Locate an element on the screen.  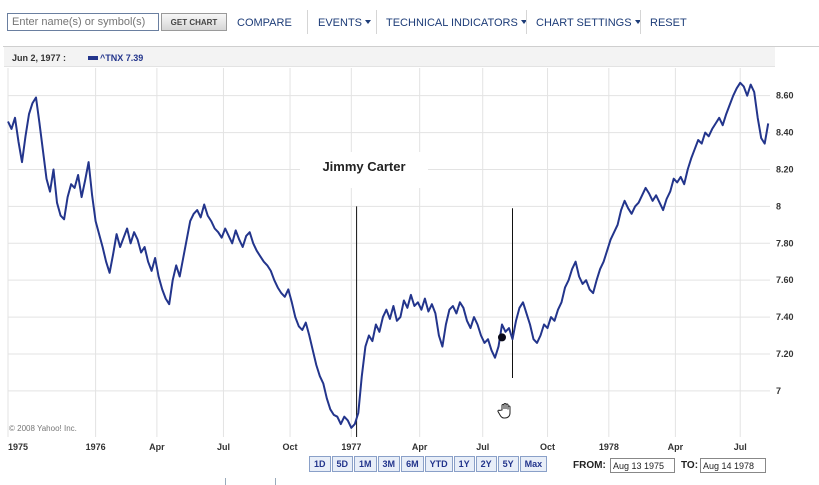
technical-indicators-menu: TECHNICAL INDICATORS is located at coordinates (456, 23).